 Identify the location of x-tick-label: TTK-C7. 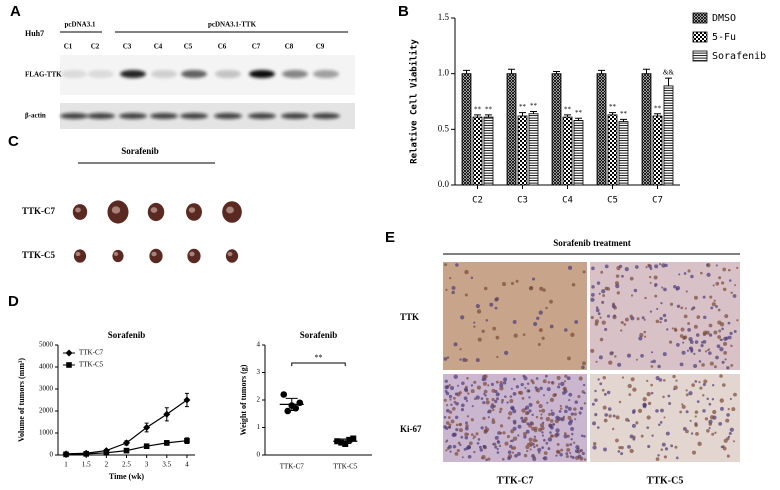
(292, 467).